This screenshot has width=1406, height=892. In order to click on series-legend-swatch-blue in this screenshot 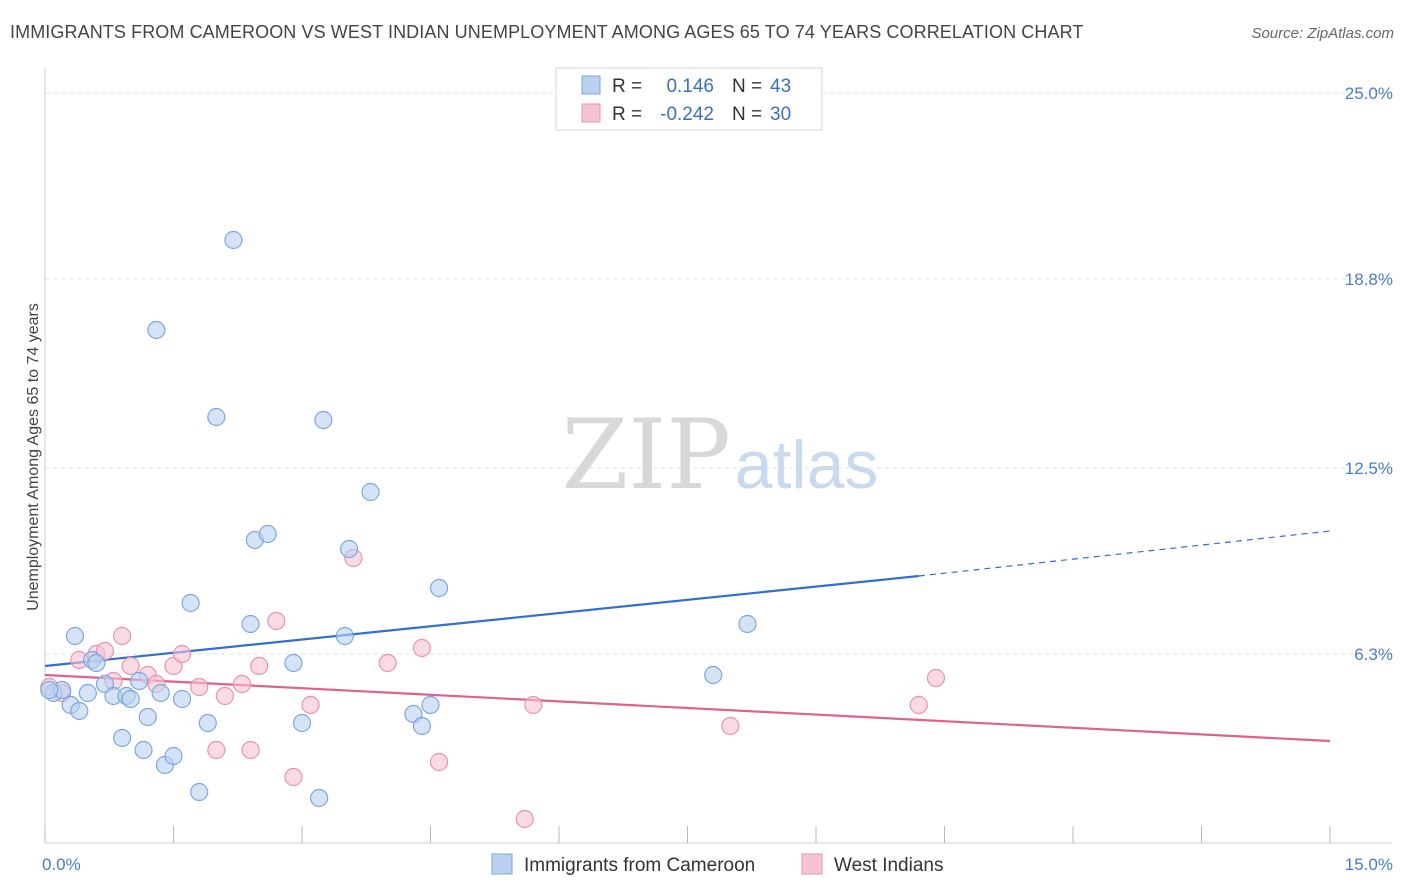, I will do `click(502, 864)`.